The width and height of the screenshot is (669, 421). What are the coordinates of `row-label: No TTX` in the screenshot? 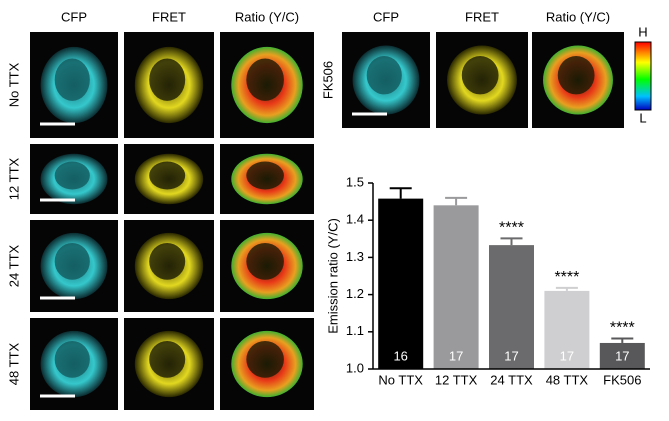 It's located at (13, 84).